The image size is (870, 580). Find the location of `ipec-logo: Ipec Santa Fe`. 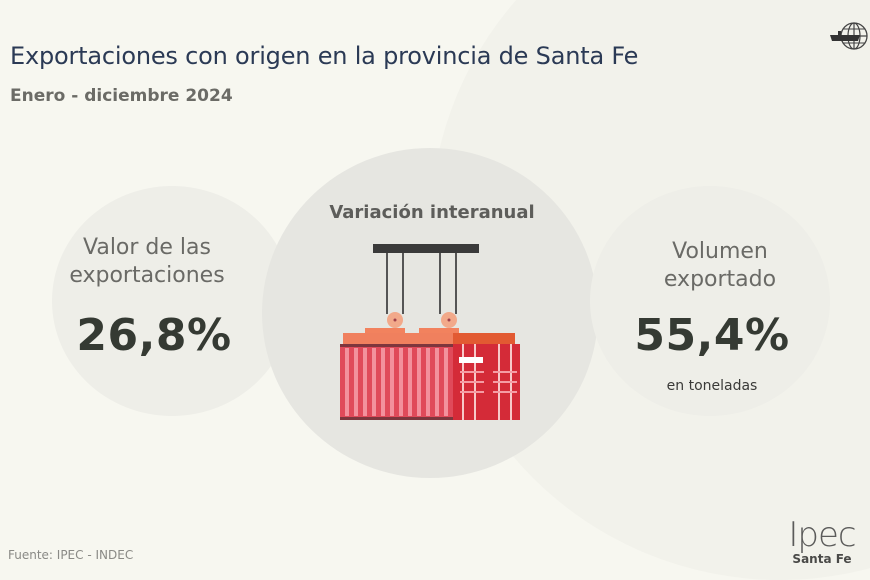

ipec-logo: Ipec Santa Fe is located at coordinates (822, 542).